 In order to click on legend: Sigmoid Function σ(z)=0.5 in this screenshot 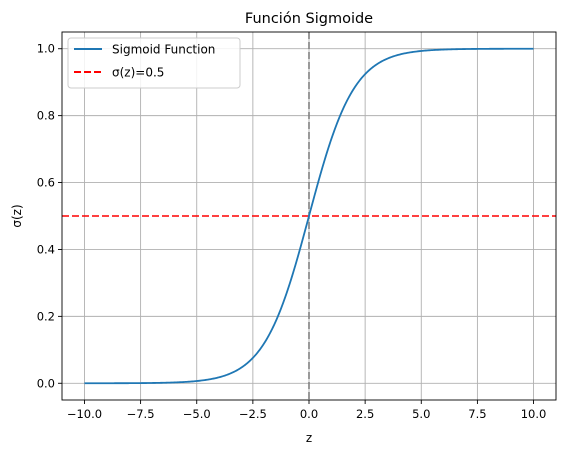, I will do `click(154, 63)`.